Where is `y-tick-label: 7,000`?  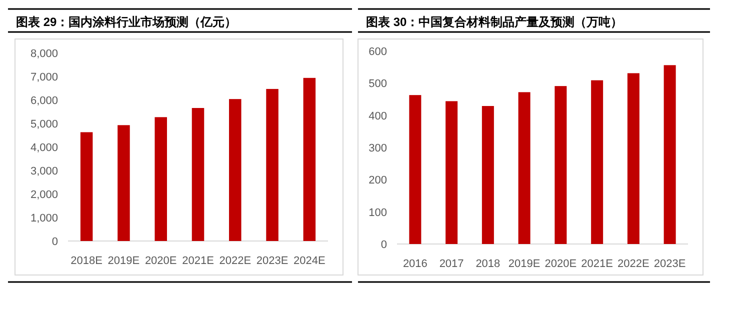
y-tick-label: 7,000 is located at coordinates (44, 78).